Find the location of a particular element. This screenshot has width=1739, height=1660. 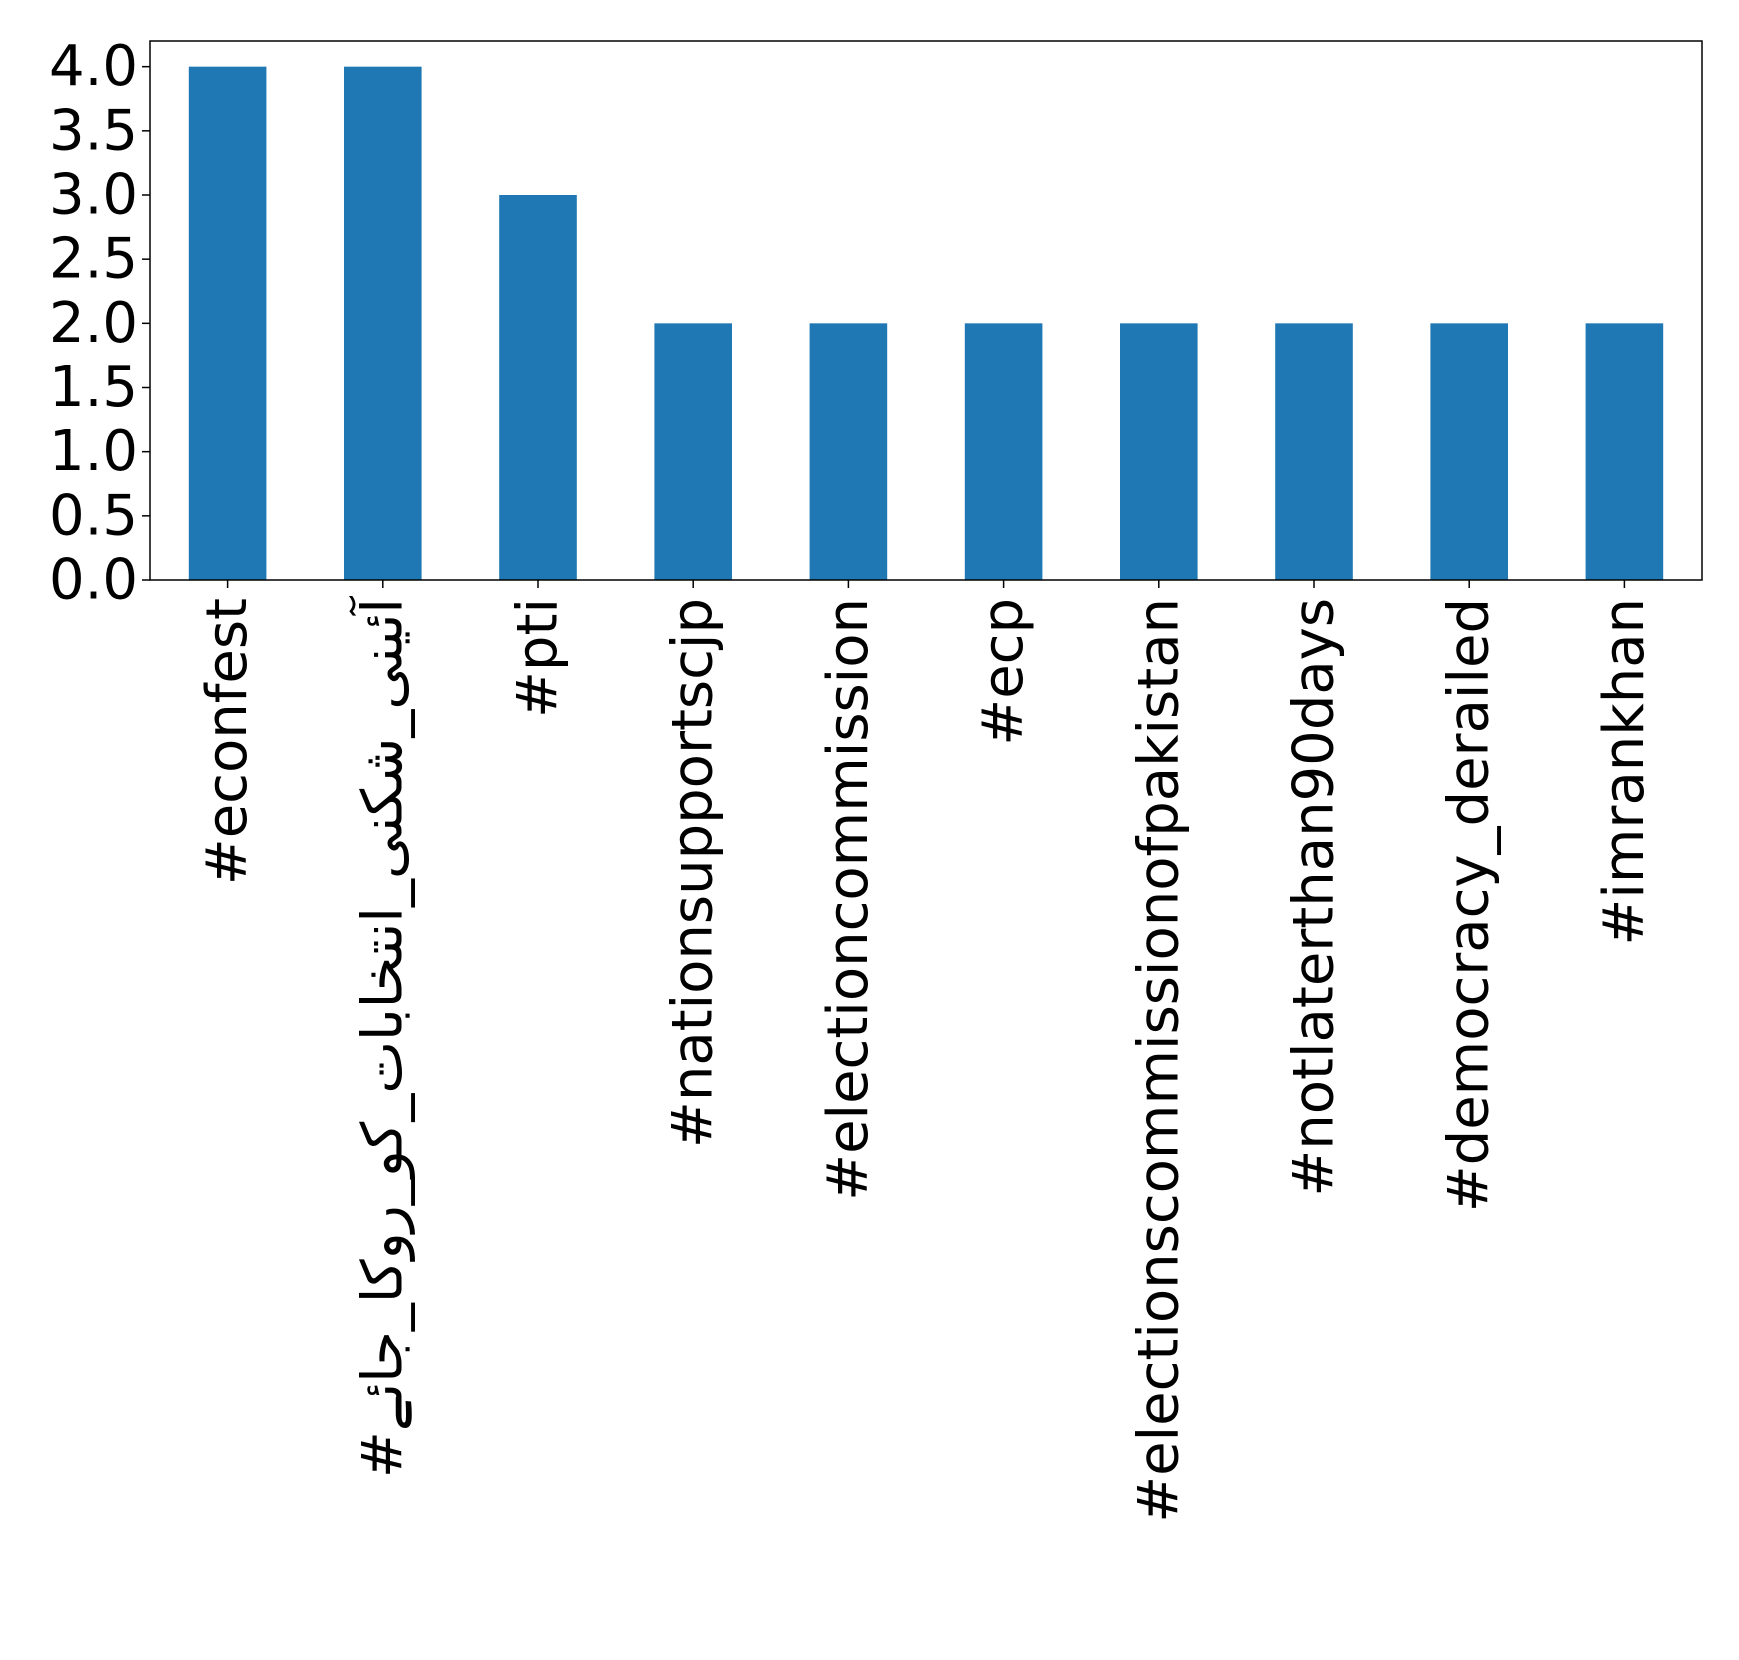

y-tick-label: 3.0 is located at coordinates (93, 195).